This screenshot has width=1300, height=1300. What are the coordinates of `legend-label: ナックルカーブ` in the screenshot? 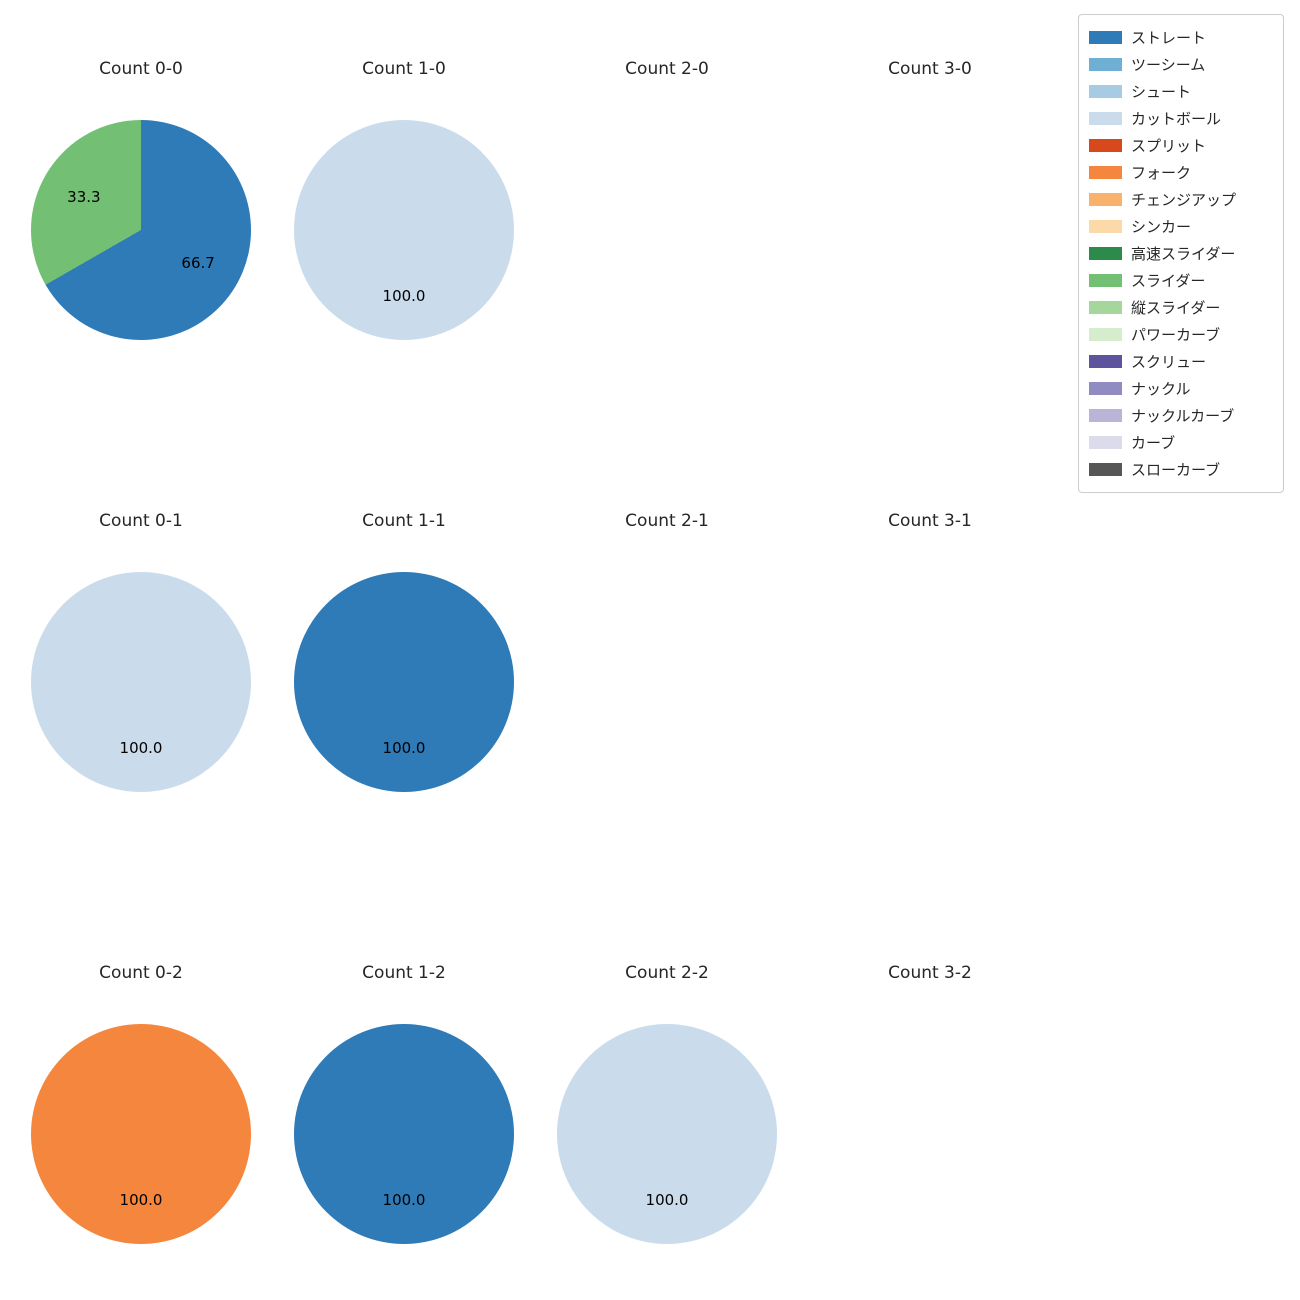 It's located at (1183, 416).